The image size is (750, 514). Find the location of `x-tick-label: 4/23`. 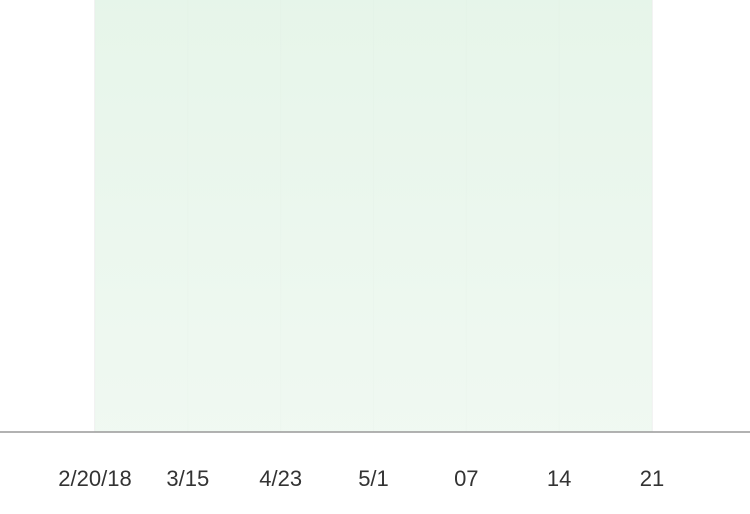

x-tick-label: 4/23 is located at coordinates (280, 478).